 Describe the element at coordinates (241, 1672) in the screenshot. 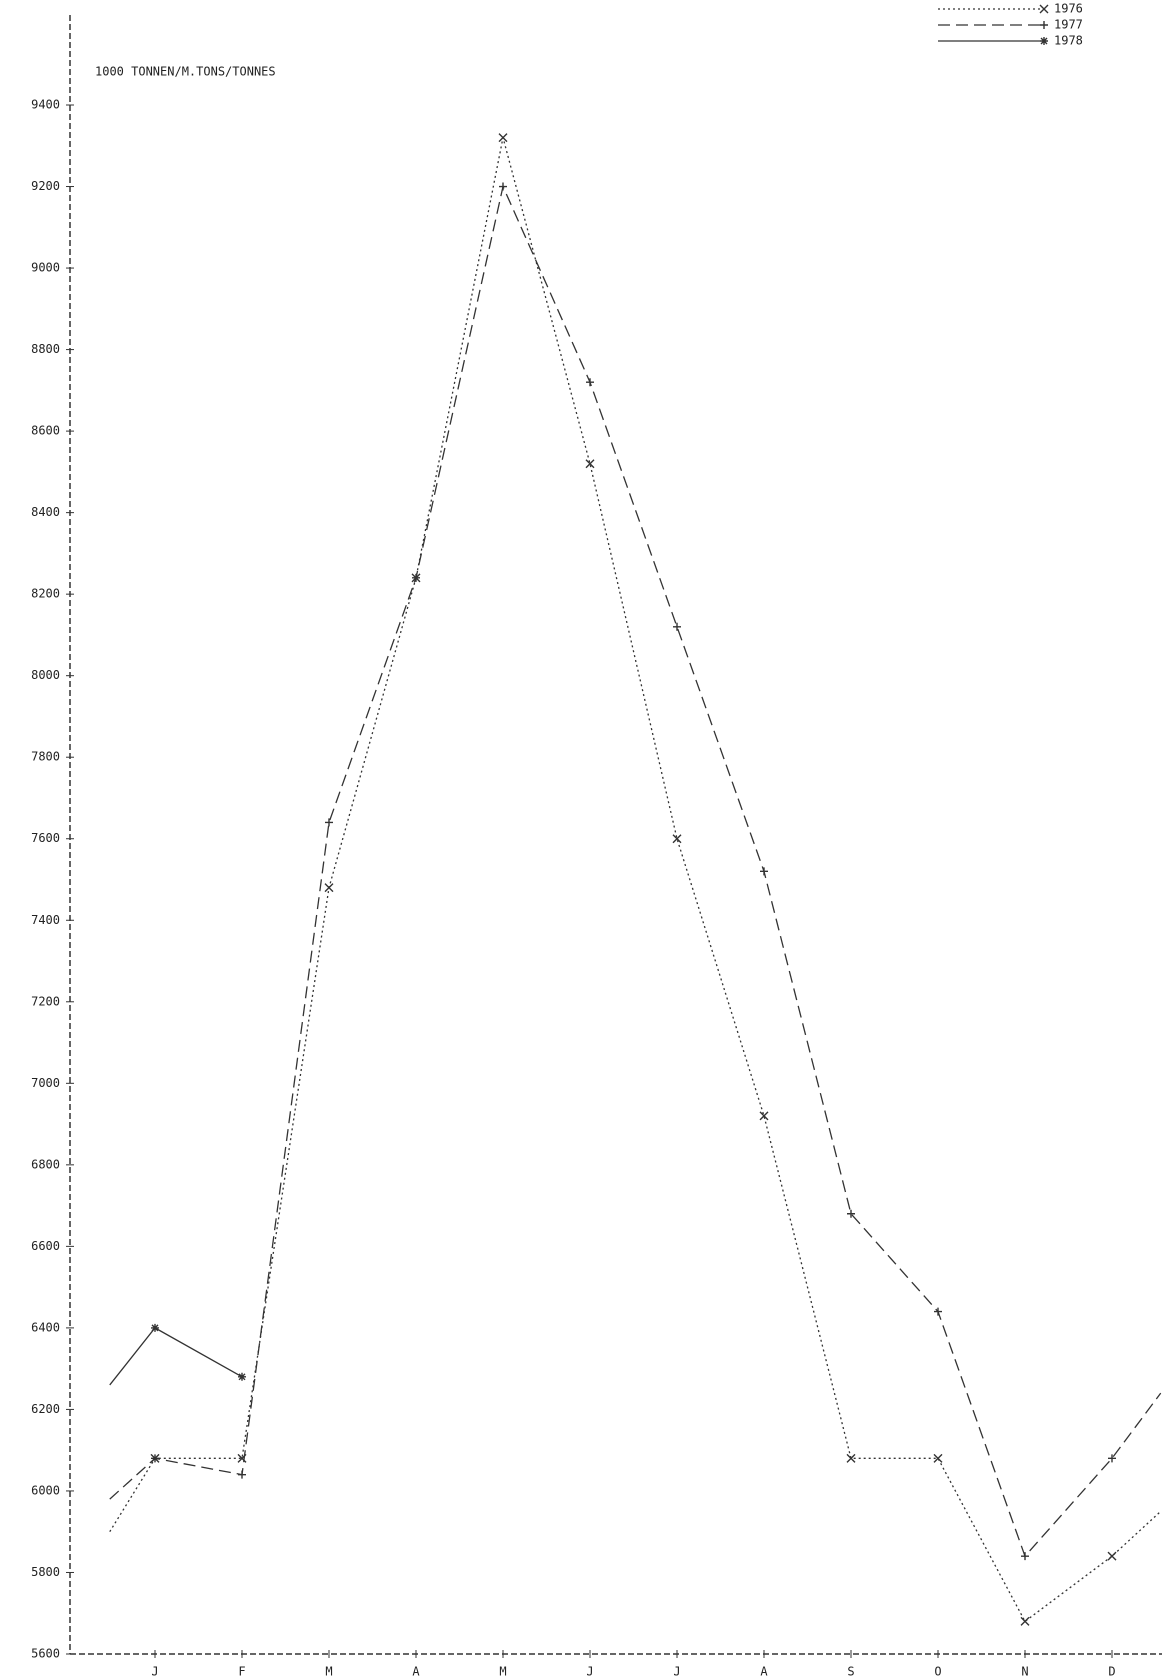

I see `x-tick-label: F` at that location.